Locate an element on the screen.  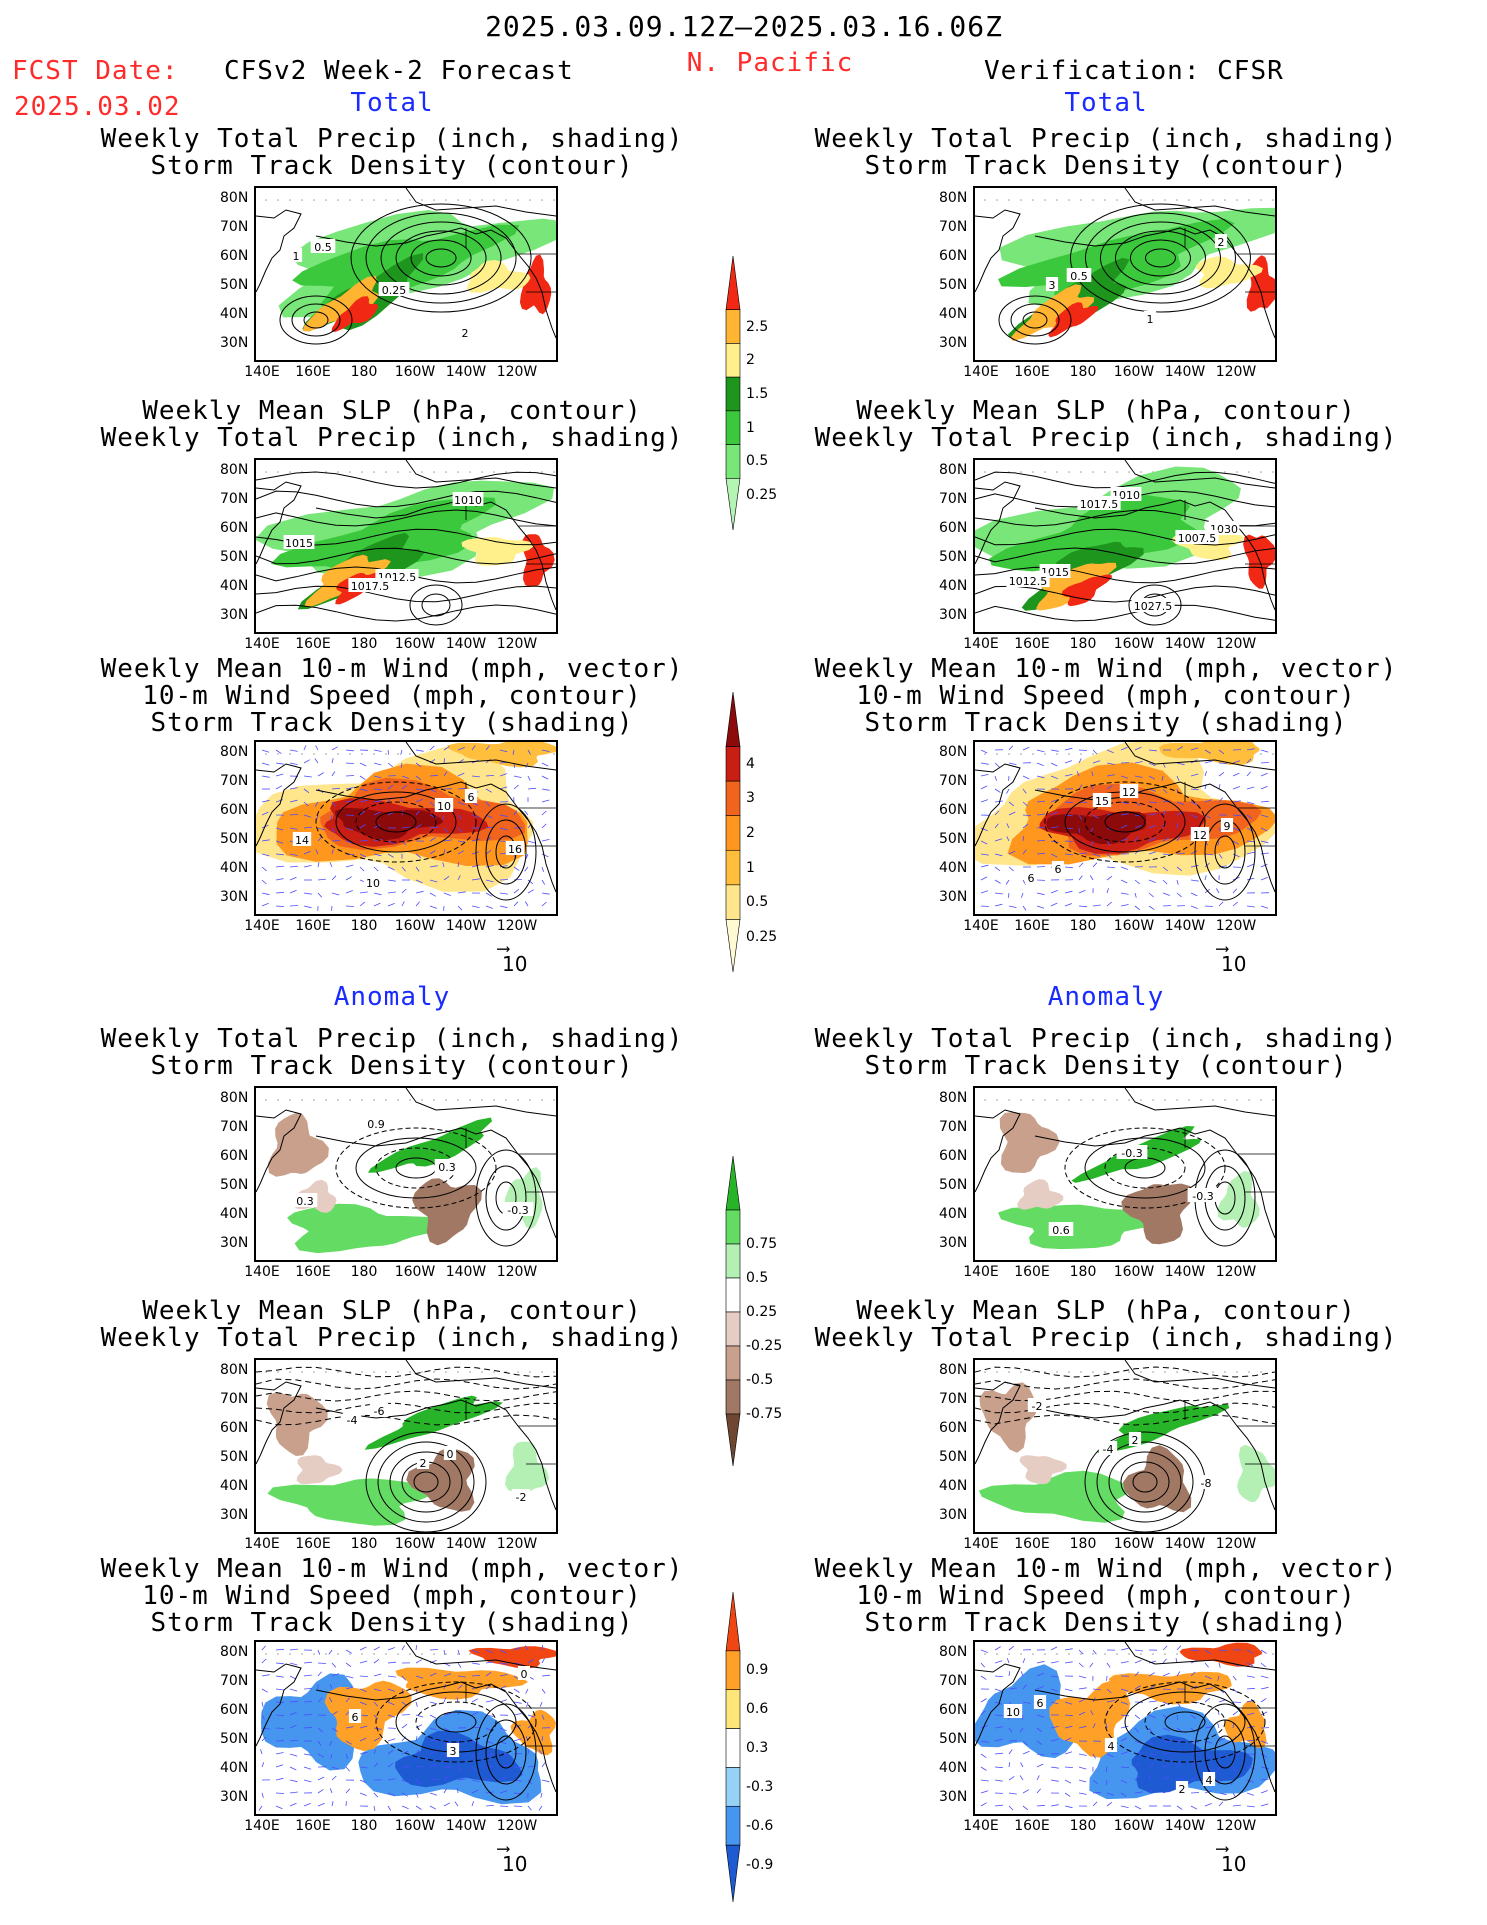
map-svg: 0.3 0.9 0.3 -0.3 is located at coordinates (406, 1171).